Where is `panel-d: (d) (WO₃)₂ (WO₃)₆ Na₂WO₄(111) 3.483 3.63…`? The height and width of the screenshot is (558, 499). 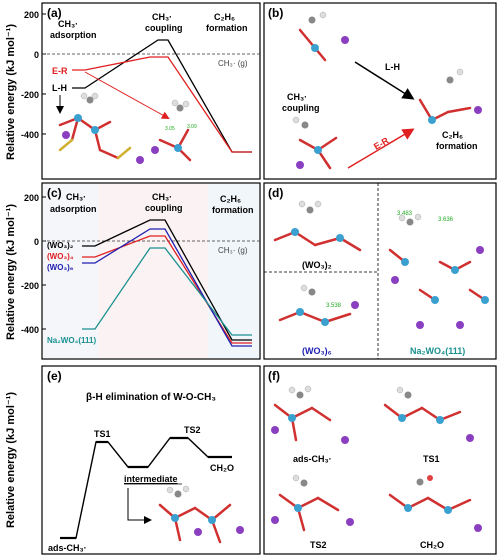
panel-d: (d) (WO₃)₂ (WO₃)₆ Na₂WO₄(111) 3.483 3.63… is located at coordinates (380, 271).